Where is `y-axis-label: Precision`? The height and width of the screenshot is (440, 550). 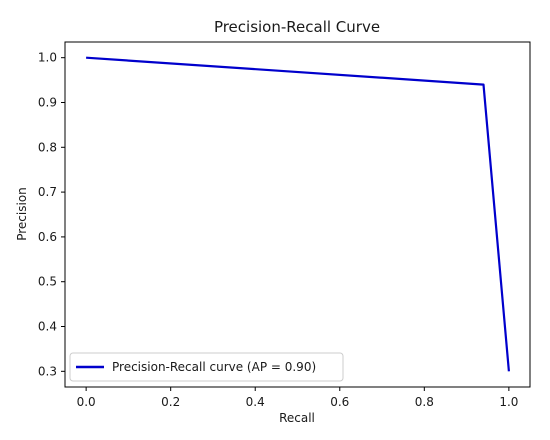 y-axis-label: Precision is located at coordinates (22, 214).